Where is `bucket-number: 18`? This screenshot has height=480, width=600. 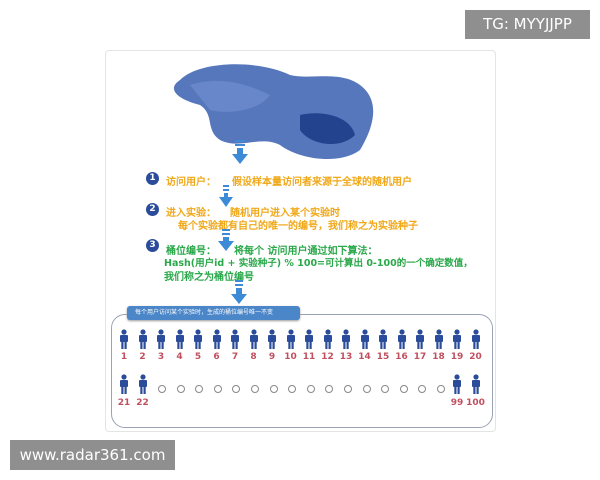 bucket-number: 18 is located at coordinates (438, 357).